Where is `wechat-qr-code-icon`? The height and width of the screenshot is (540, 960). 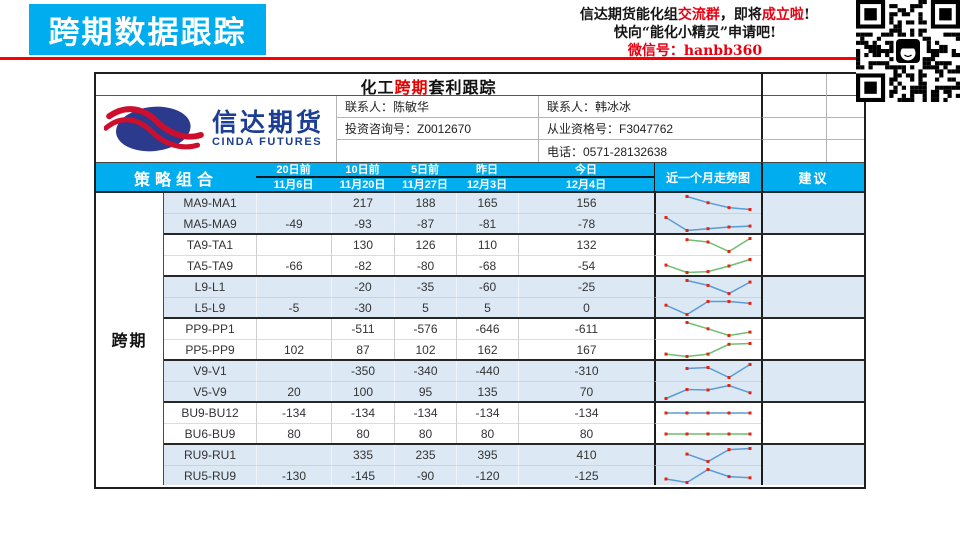 wechat-qr-code-icon is located at coordinates (908, 51).